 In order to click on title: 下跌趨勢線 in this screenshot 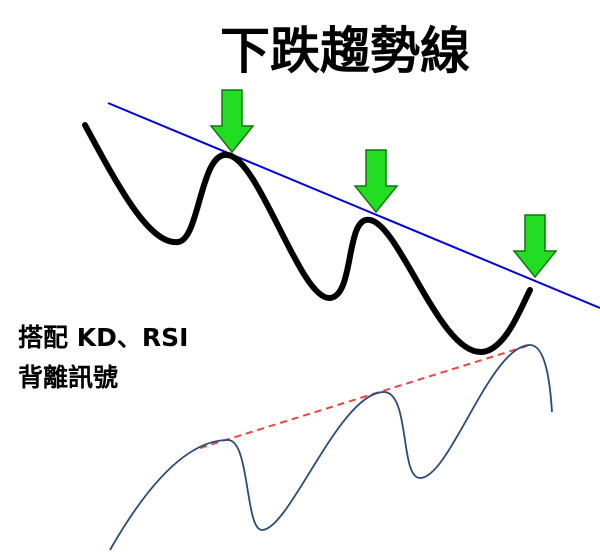, I will do `click(345, 51)`.